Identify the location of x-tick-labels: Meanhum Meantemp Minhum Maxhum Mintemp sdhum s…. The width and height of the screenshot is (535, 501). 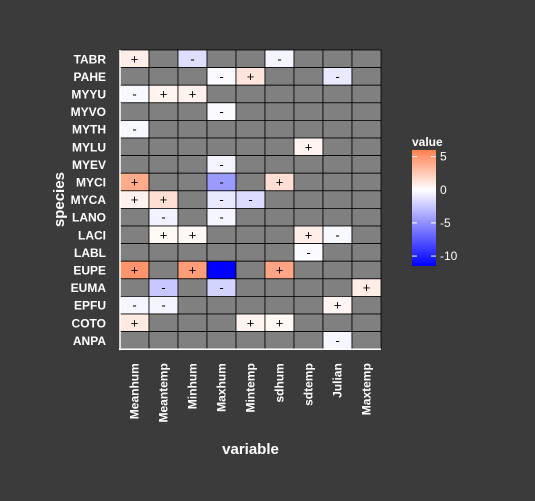
(251, 392).